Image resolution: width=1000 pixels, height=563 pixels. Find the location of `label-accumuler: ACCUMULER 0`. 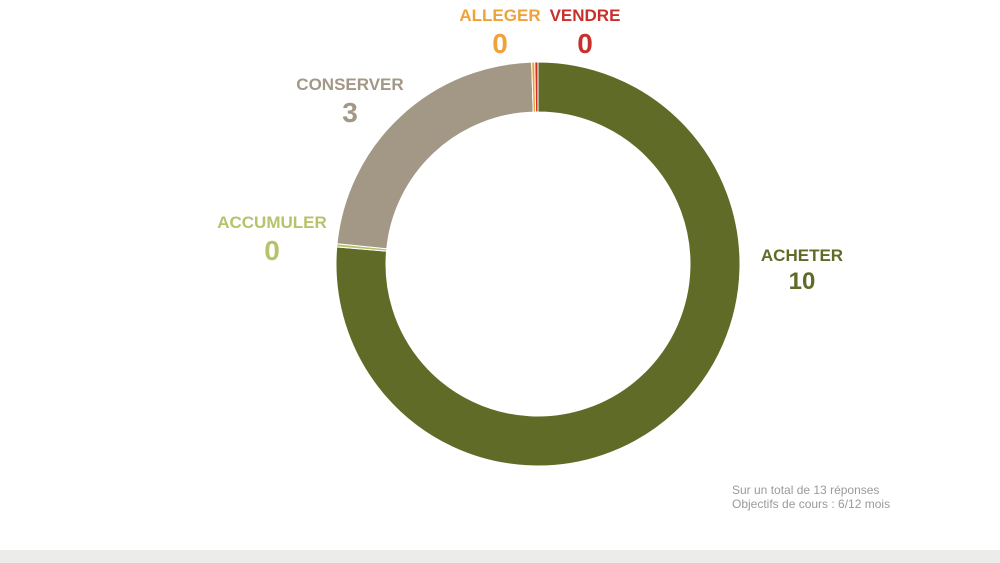

label-accumuler: ACCUMULER 0 is located at coordinates (272, 239).